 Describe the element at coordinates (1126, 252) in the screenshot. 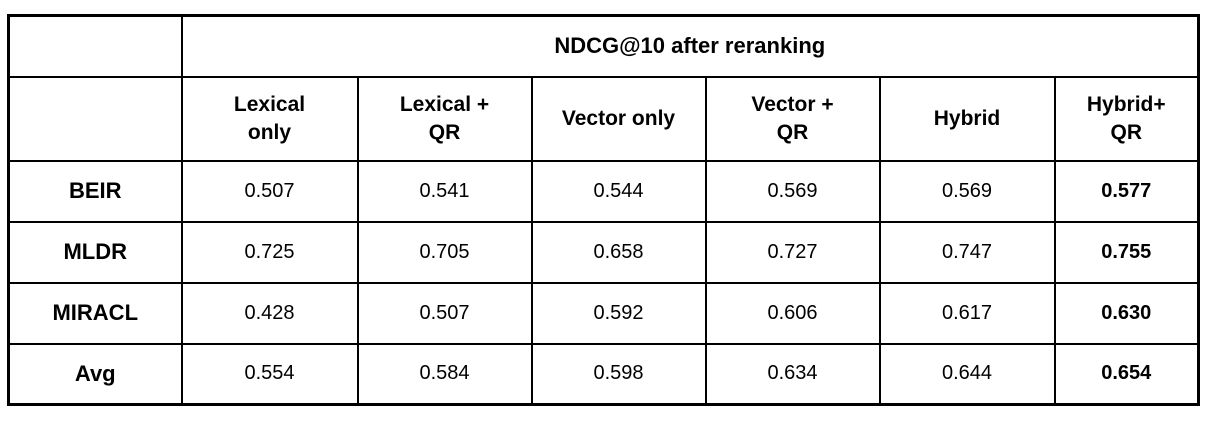

I see `value-cell-best: 0.755` at that location.